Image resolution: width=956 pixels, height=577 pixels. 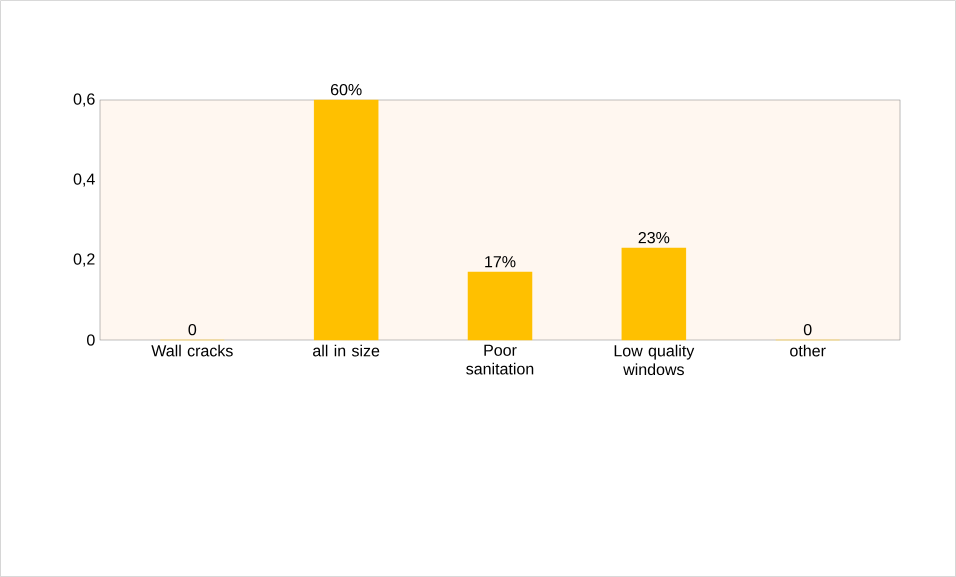 I want to click on x-tick-label: Low quality windows, so click(x=654, y=359).